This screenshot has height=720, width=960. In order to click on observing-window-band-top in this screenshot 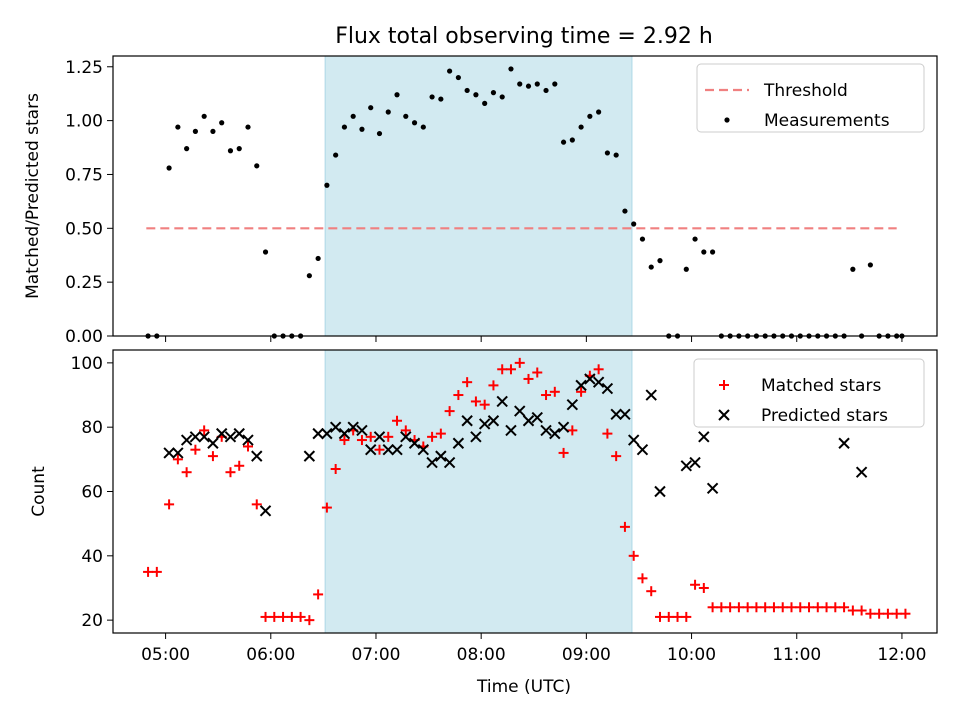, I will do `click(478, 196)`.